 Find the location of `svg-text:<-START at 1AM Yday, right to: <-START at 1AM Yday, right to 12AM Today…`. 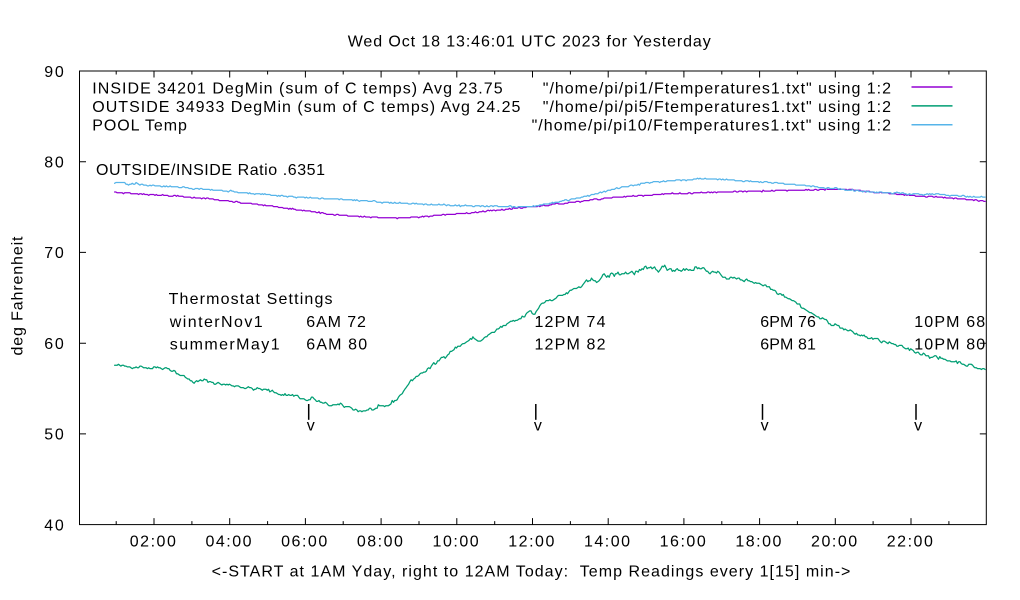

svg-text:<-START at 1AM Yday, right to: <-START at 1AM Yday, right to 12AM Today… is located at coordinates (531, 571).